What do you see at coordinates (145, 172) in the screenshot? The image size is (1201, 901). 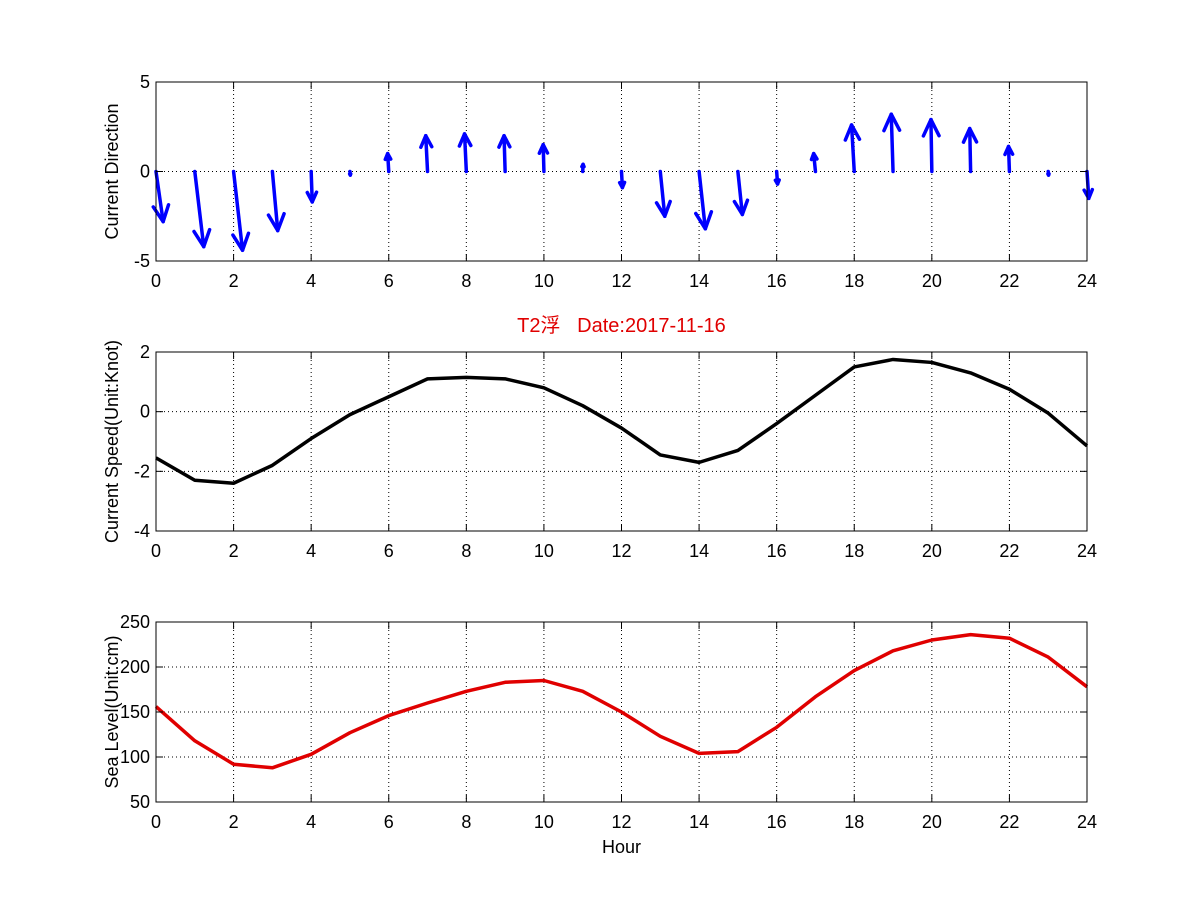 I see `y-tick-label: 0` at bounding box center [145, 172].